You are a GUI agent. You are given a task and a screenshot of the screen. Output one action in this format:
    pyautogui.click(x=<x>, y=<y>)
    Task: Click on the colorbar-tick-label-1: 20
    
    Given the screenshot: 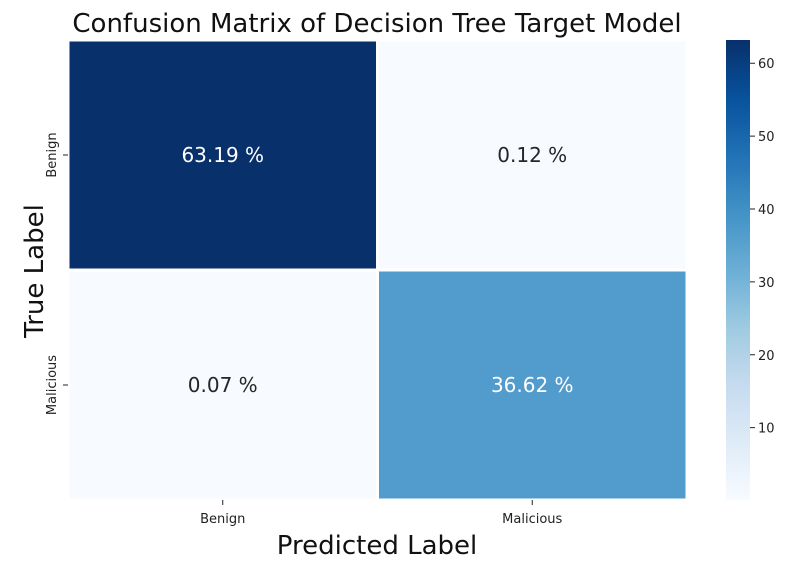 What is the action you would take?
    pyautogui.click(x=766, y=356)
    